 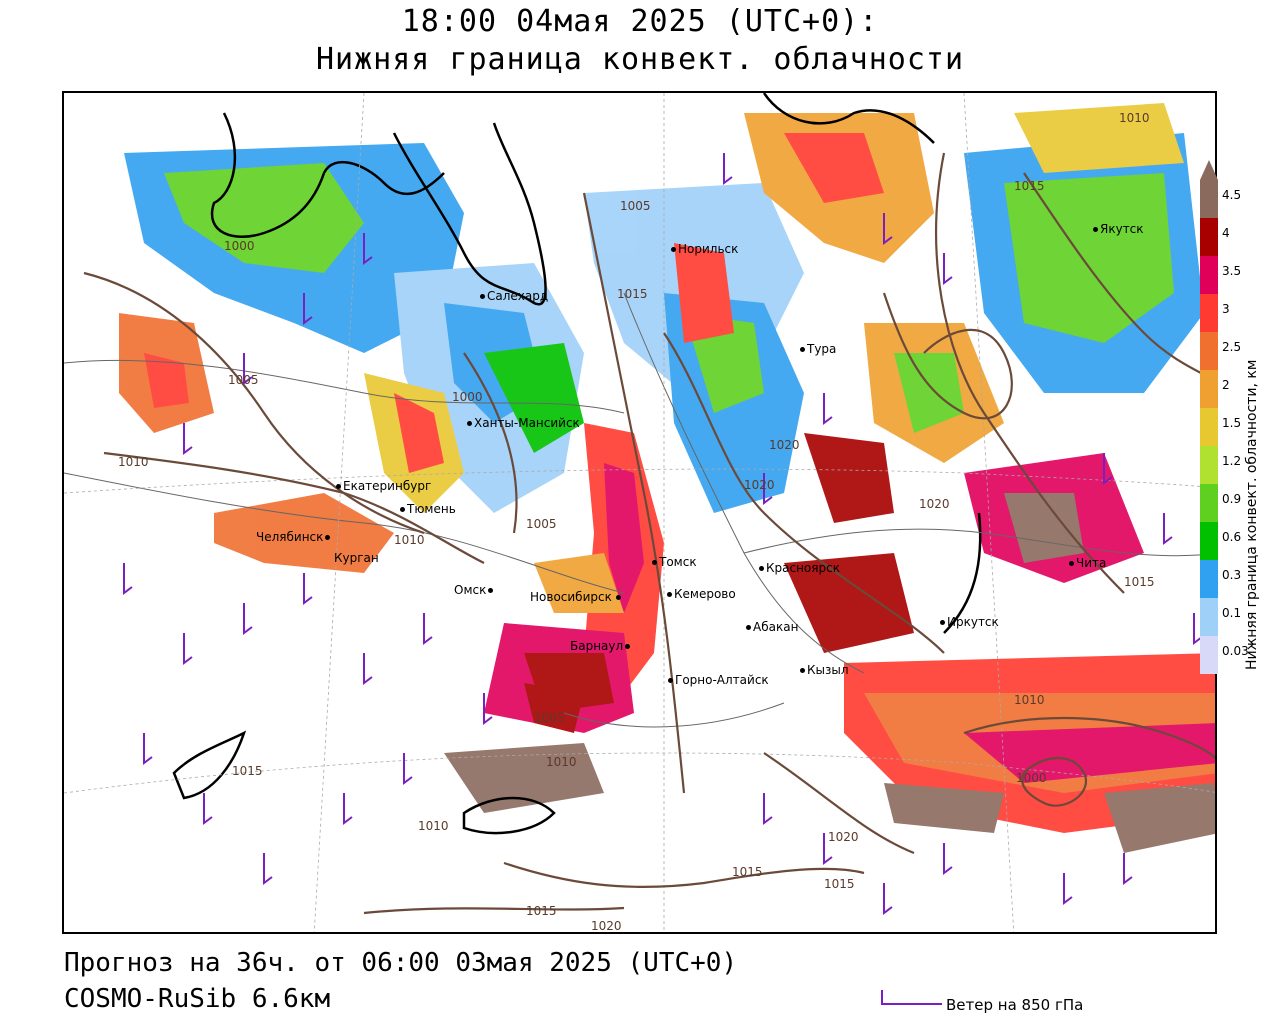 What do you see at coordinates (973, 622) in the screenshot?
I see `city-name: Иркутск` at bounding box center [973, 622].